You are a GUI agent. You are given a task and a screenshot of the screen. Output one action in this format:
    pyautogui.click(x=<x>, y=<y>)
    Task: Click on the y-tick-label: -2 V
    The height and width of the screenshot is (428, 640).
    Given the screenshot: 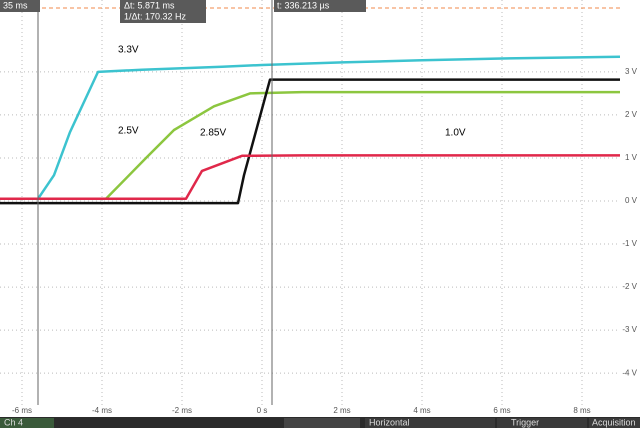 What is the action you would take?
    pyautogui.click(x=629, y=286)
    